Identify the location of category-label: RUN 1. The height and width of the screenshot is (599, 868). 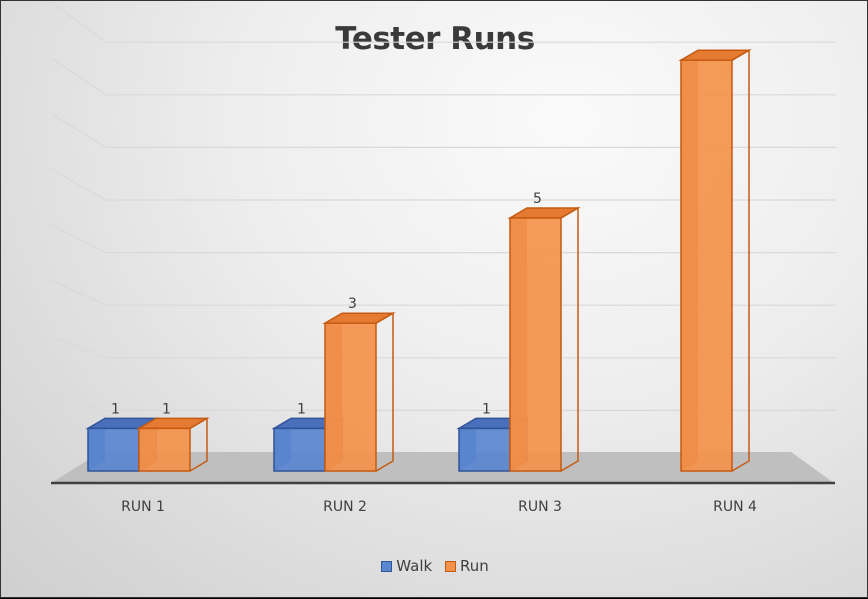
(143, 507).